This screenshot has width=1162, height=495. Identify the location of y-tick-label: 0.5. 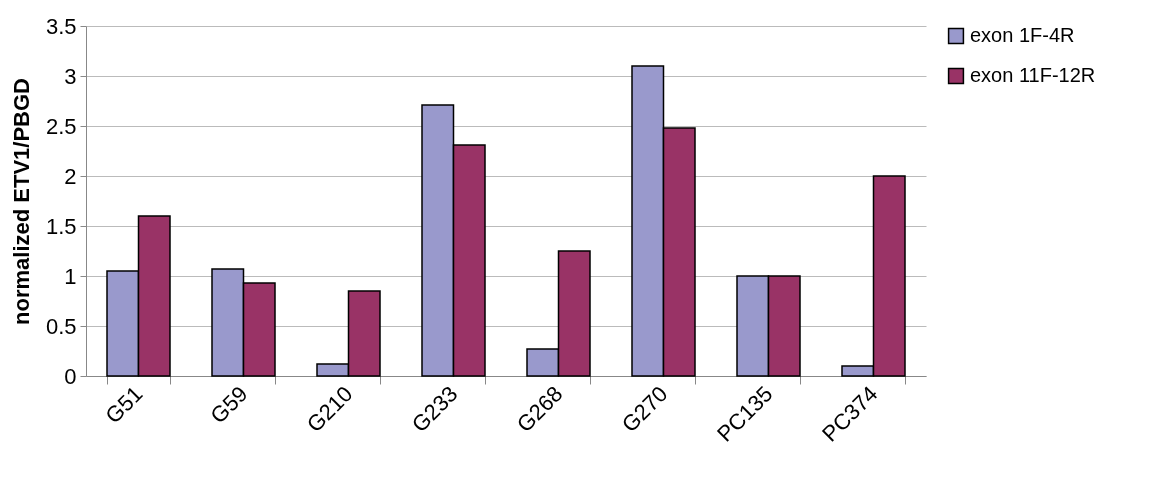
(61, 326).